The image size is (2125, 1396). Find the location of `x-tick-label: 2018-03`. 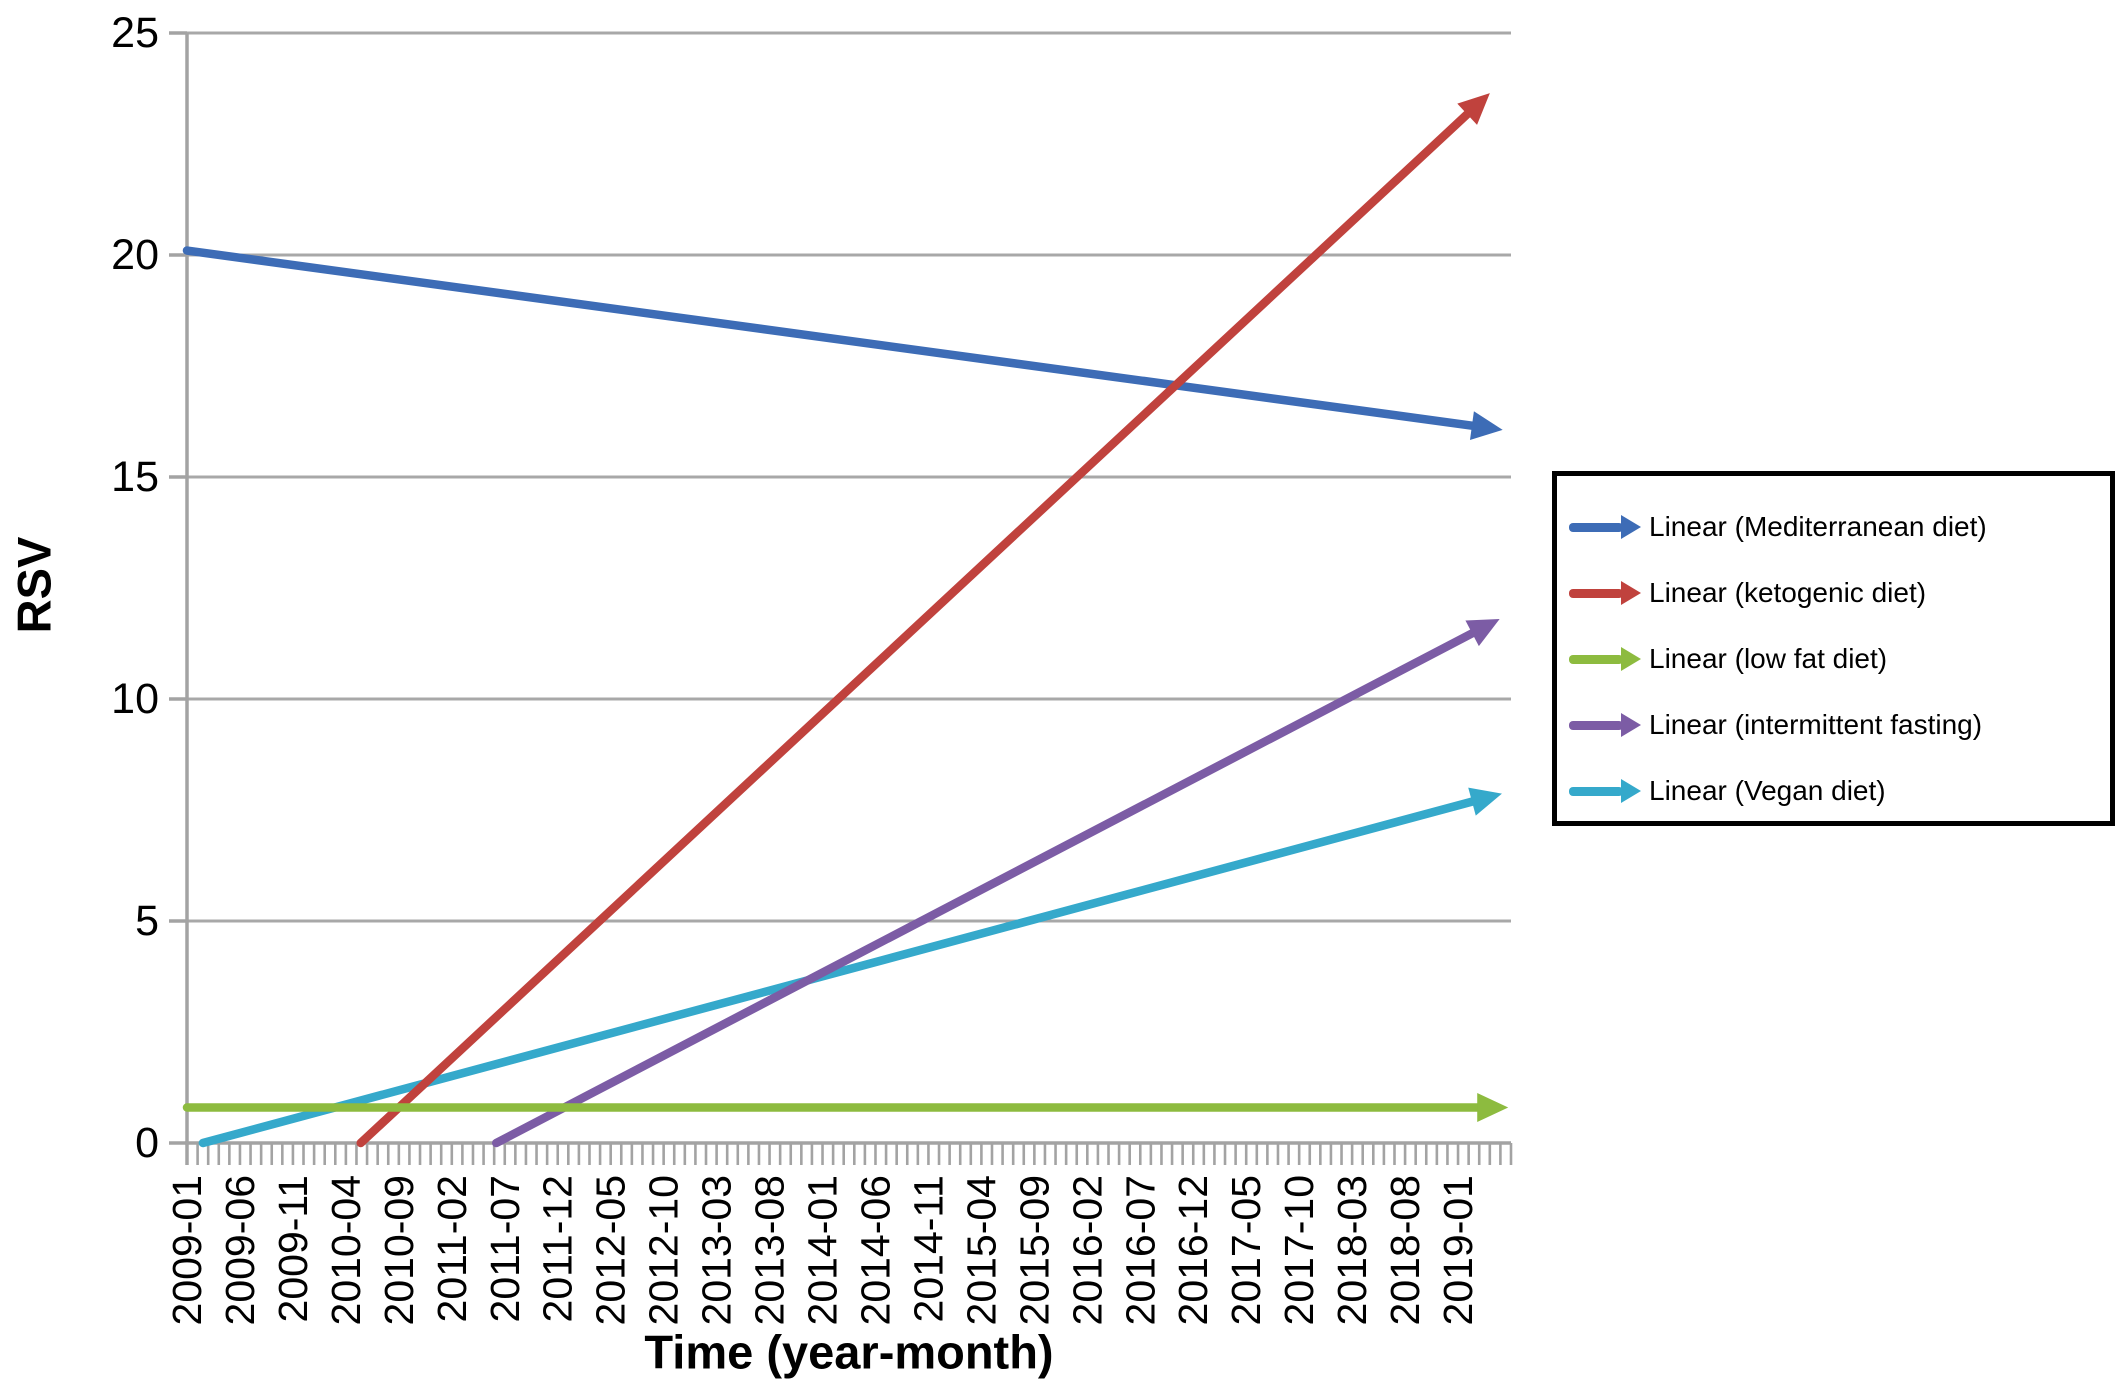

x-tick-label: 2018-03 is located at coordinates (1352, 1250).